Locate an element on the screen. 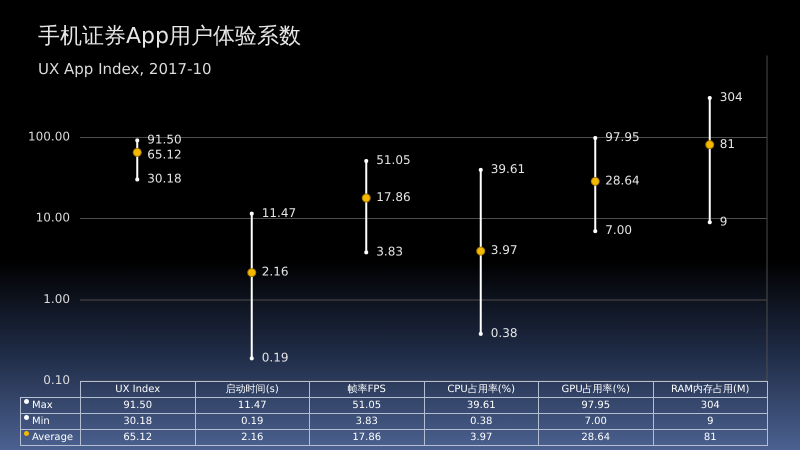 The width and height of the screenshot is (800, 450). text: 65.12 is located at coordinates (164, 155).